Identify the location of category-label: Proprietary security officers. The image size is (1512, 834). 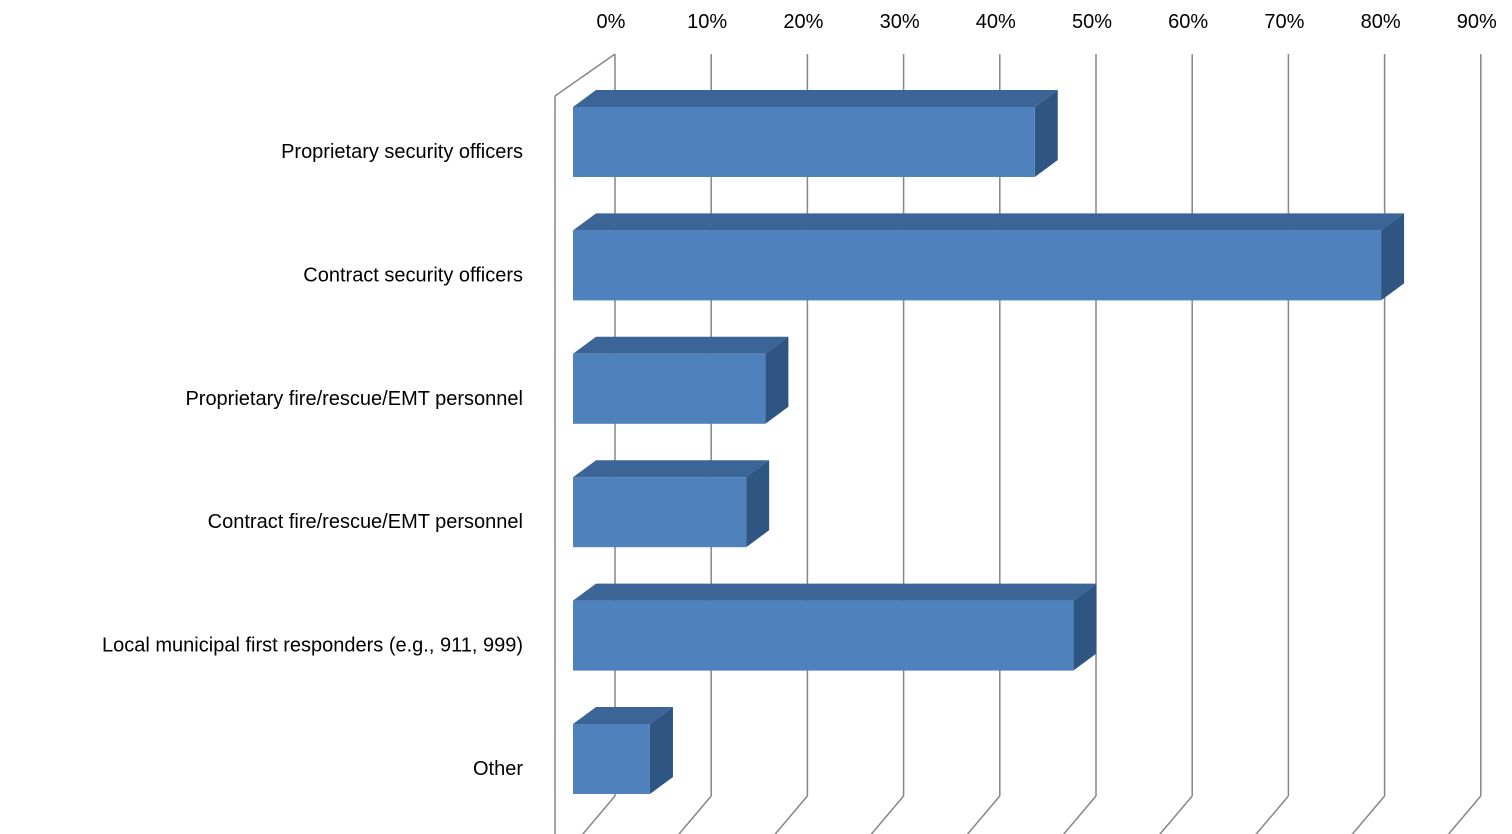
(402, 152).